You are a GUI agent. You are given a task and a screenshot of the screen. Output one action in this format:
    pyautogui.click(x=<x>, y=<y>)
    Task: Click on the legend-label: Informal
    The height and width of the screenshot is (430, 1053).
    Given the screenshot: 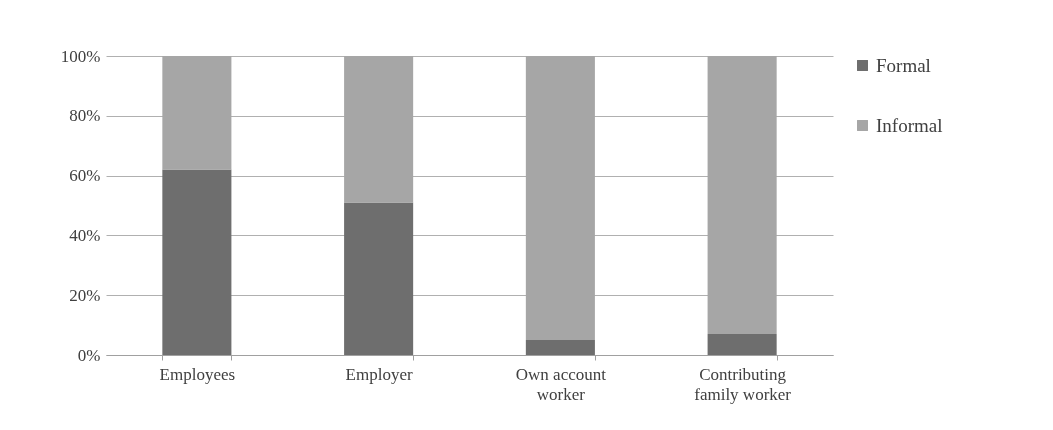 What is the action you would take?
    pyautogui.click(x=909, y=125)
    